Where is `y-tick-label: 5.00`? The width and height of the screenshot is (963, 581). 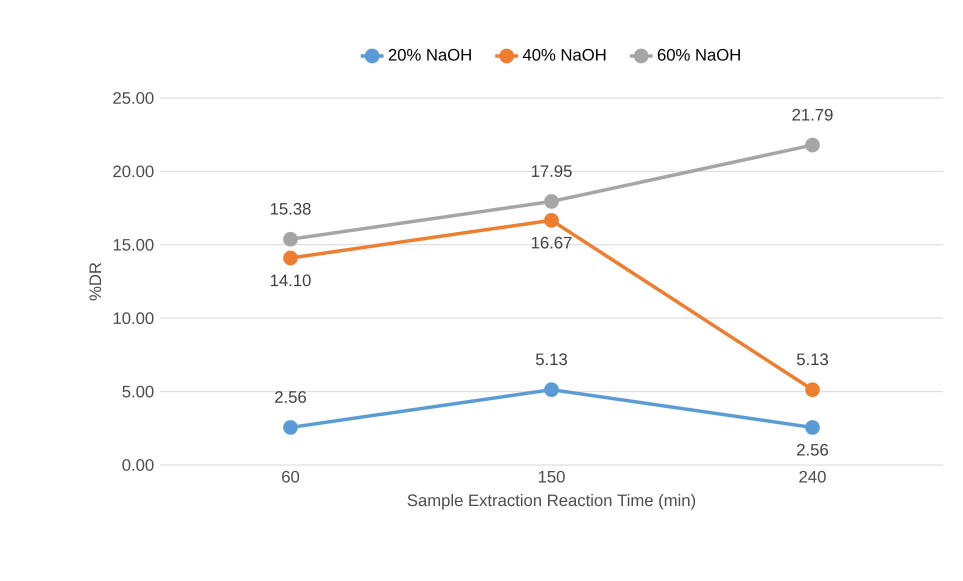
y-tick-label: 5.00 is located at coordinates (138, 392).